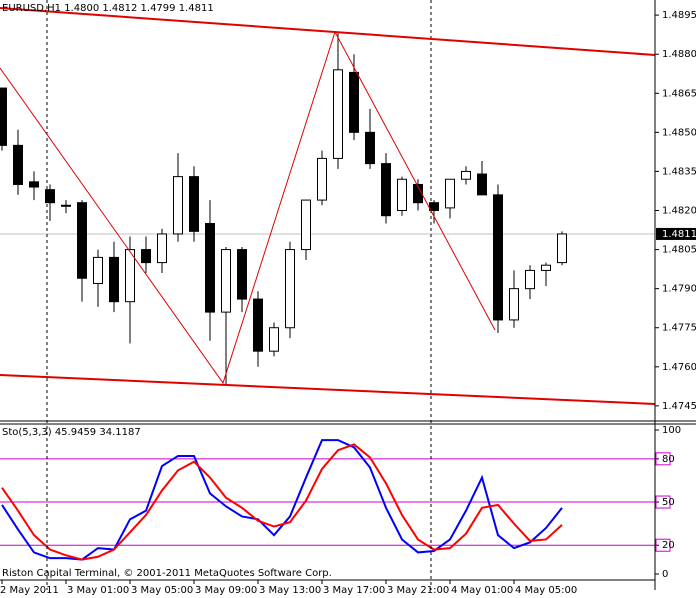 This screenshot has height=598, width=696. Describe the element at coordinates (226, 590) in the screenshot. I see `x-tick-label: 3 May 09:00` at that location.